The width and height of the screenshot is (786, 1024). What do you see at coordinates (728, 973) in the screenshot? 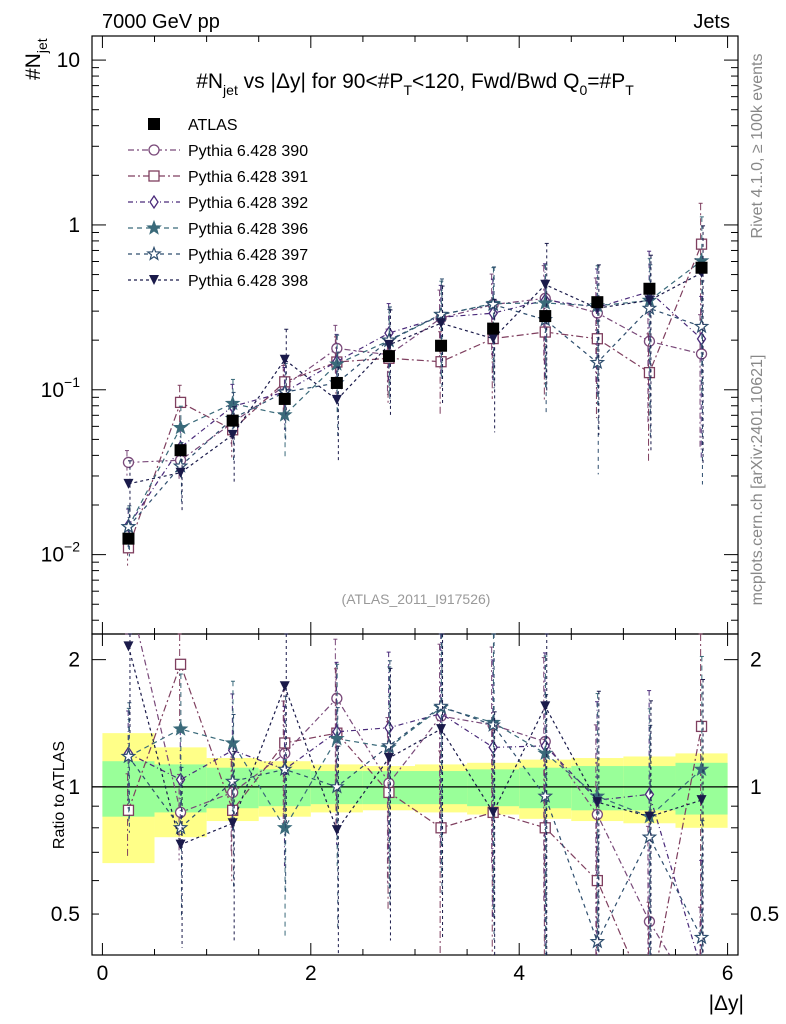
I see `x-tick-label: 6` at bounding box center [728, 973].